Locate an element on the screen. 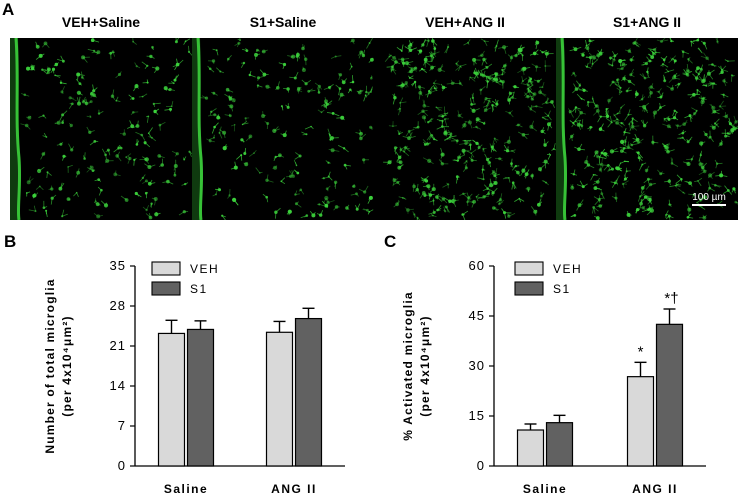  micrograph-veh-saline is located at coordinates (101, 129).